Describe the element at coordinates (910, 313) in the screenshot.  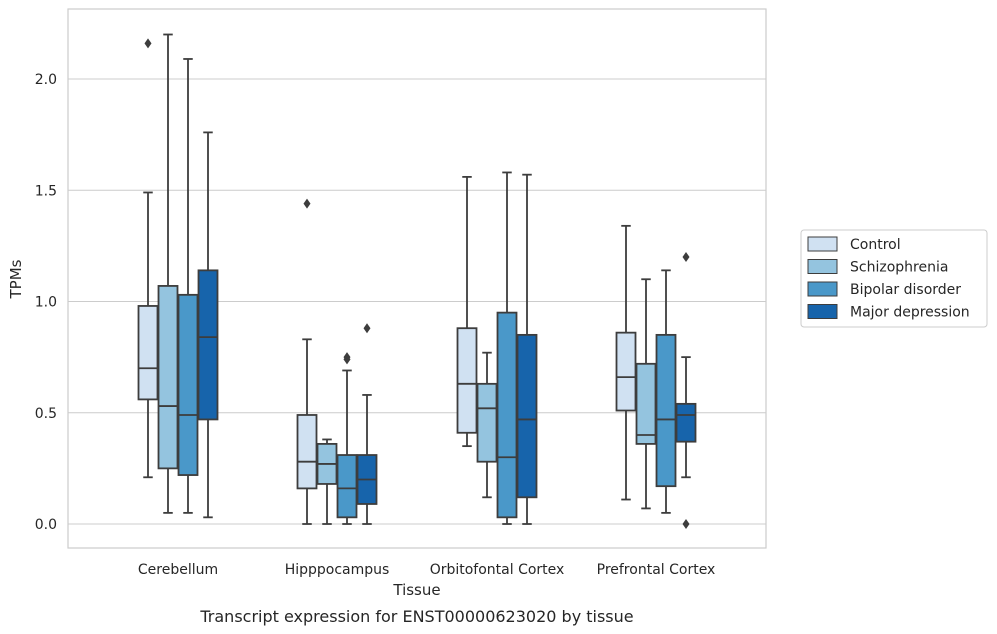
I see `legend-label: Major depression` at that location.